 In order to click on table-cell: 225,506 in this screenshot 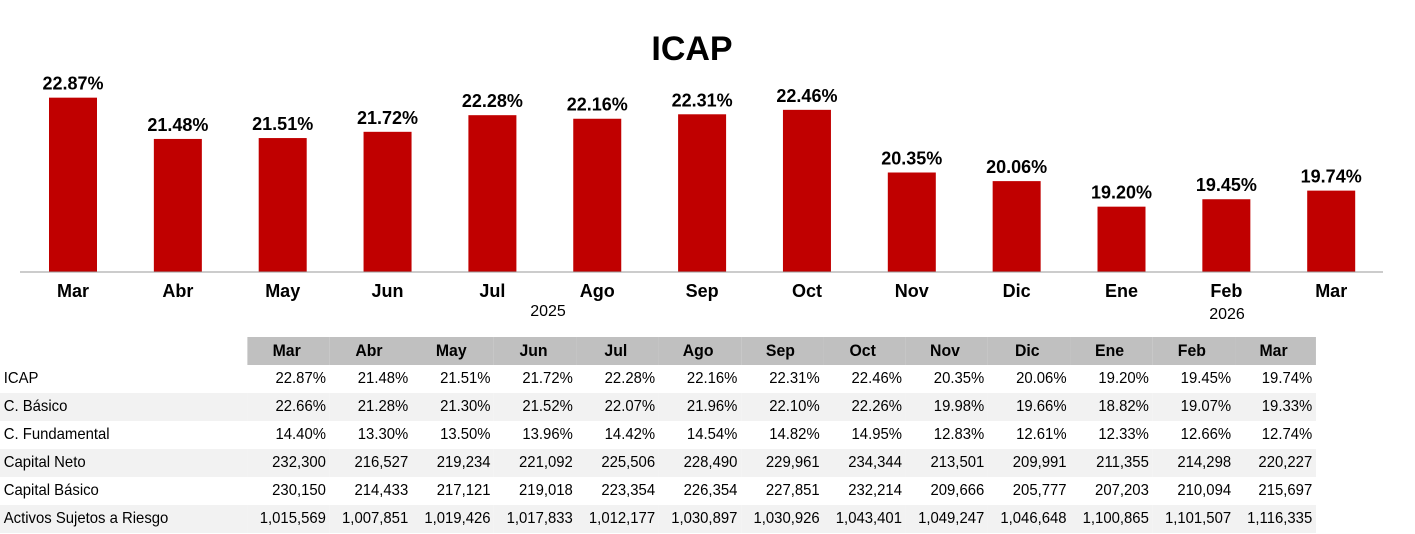, I will do `click(617, 463)`.